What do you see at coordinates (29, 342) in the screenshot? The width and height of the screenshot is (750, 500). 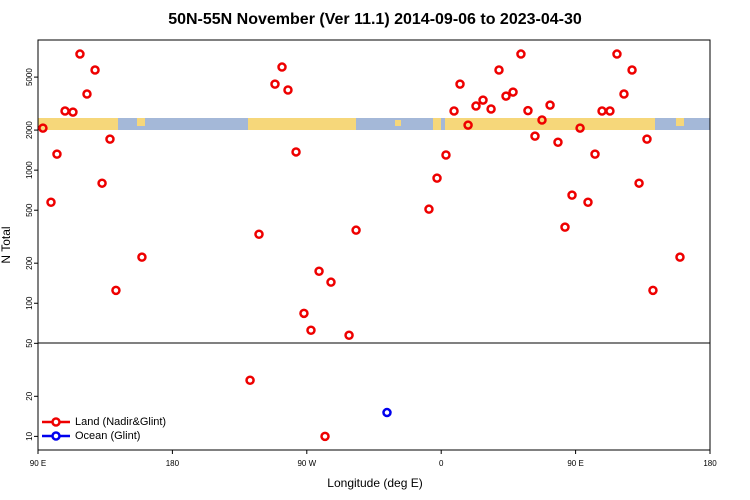 I see `y-tick-label: 50` at bounding box center [29, 342].